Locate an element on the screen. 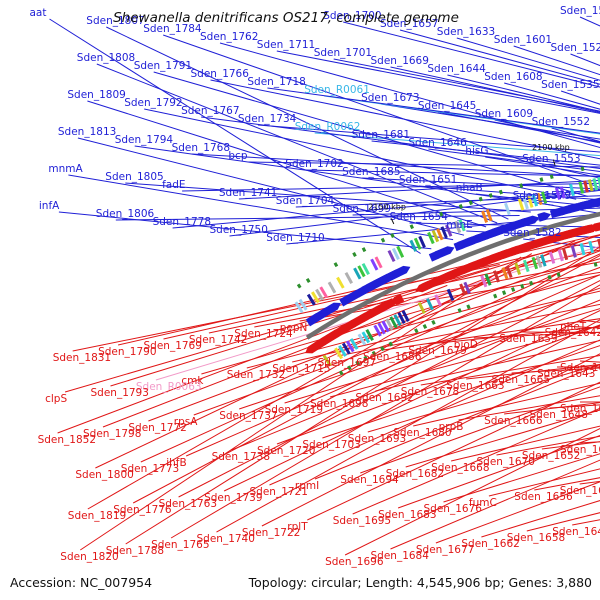  gene-label: Sden_1643 is located at coordinates (566, 374).